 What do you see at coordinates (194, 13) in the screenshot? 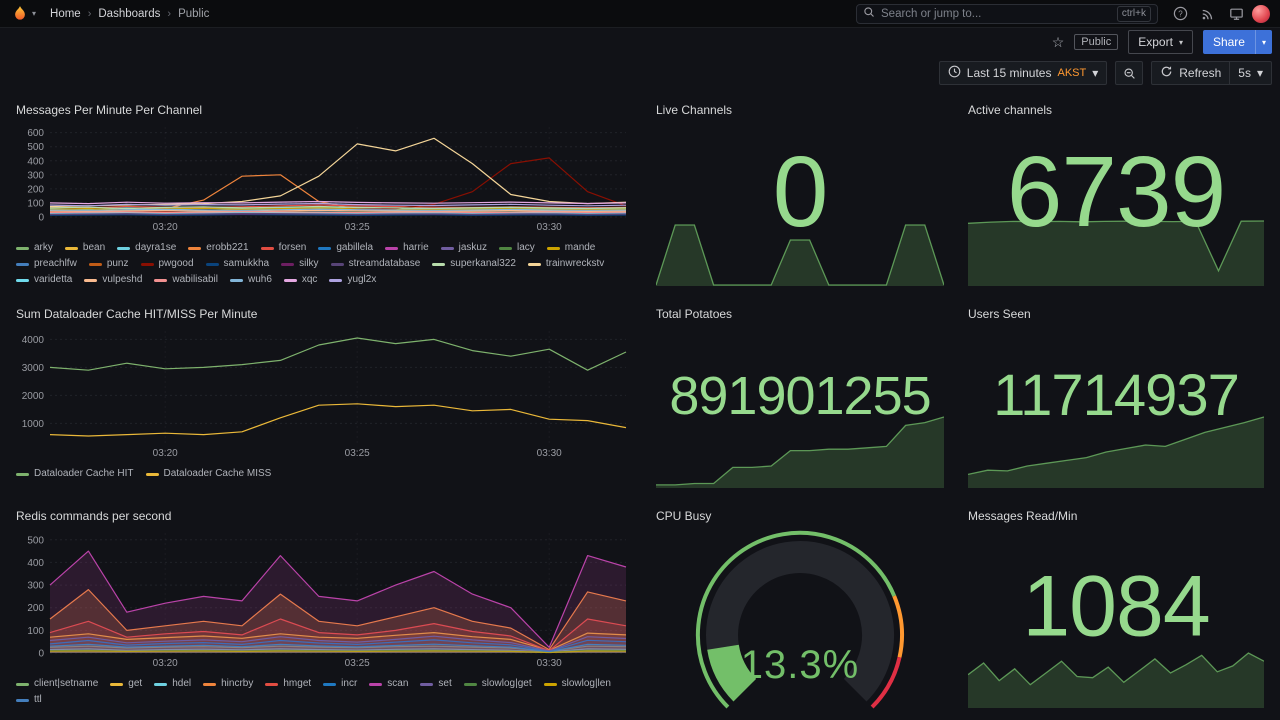
I see `breadcrumb-public: Public` at bounding box center [194, 13].